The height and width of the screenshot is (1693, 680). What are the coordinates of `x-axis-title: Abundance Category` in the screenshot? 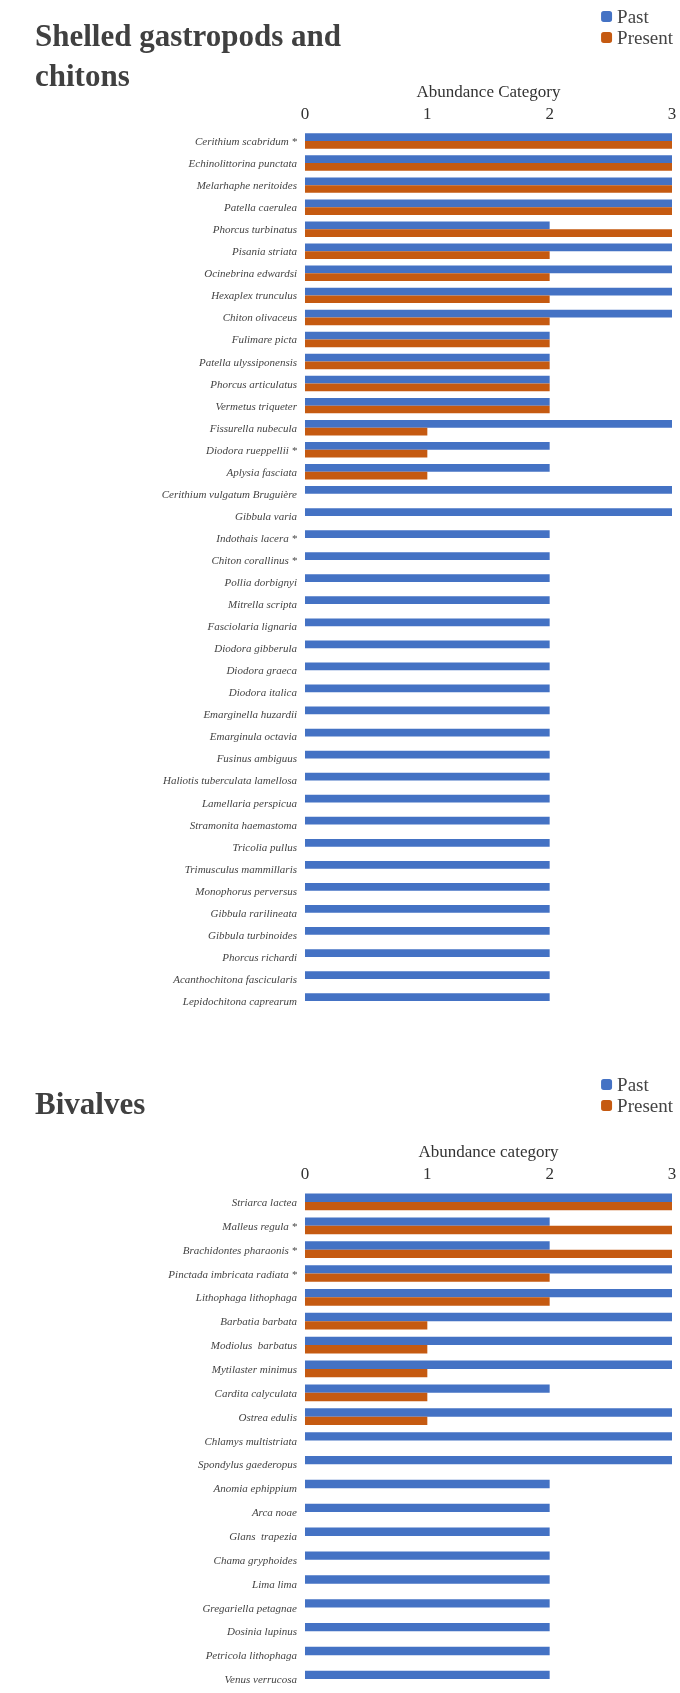 It's located at (488, 92).